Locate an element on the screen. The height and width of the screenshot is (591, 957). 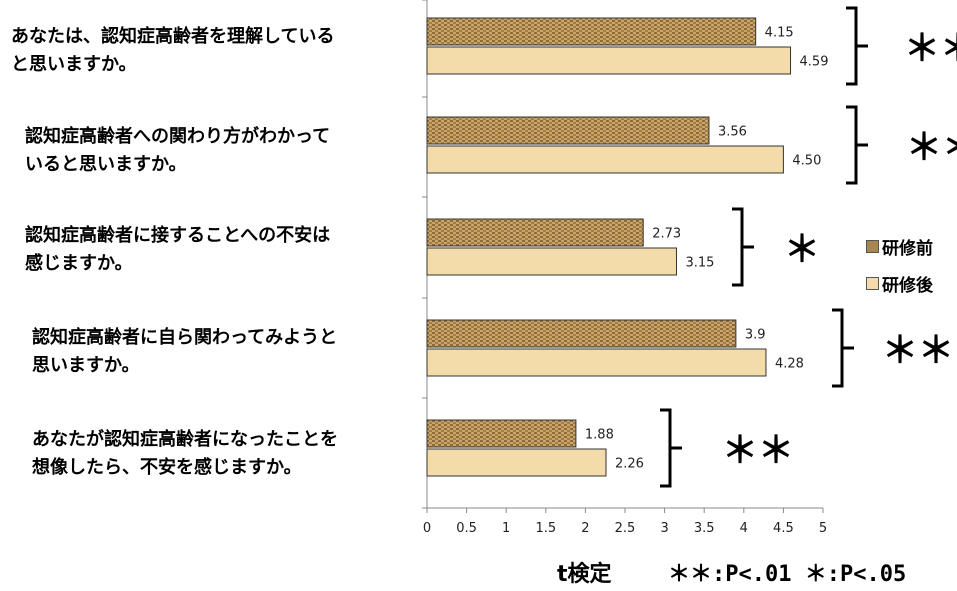
category-label-line: 感じますか。 is located at coordinates (79, 263).